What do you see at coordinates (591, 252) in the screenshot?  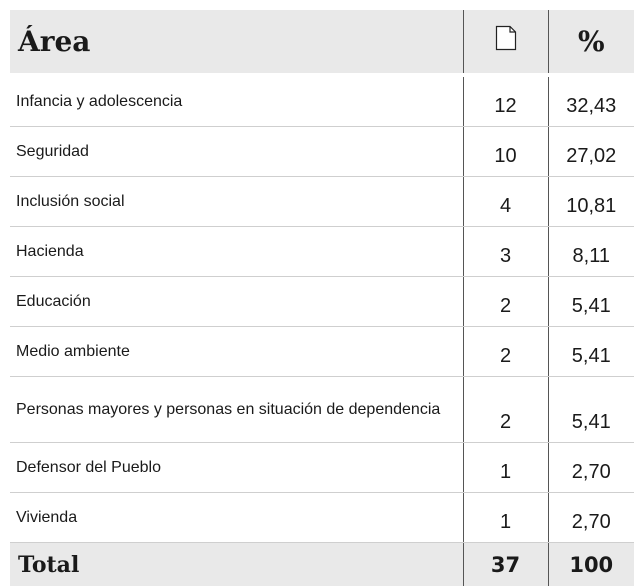 I see `row-percent: 8,11` at bounding box center [591, 252].